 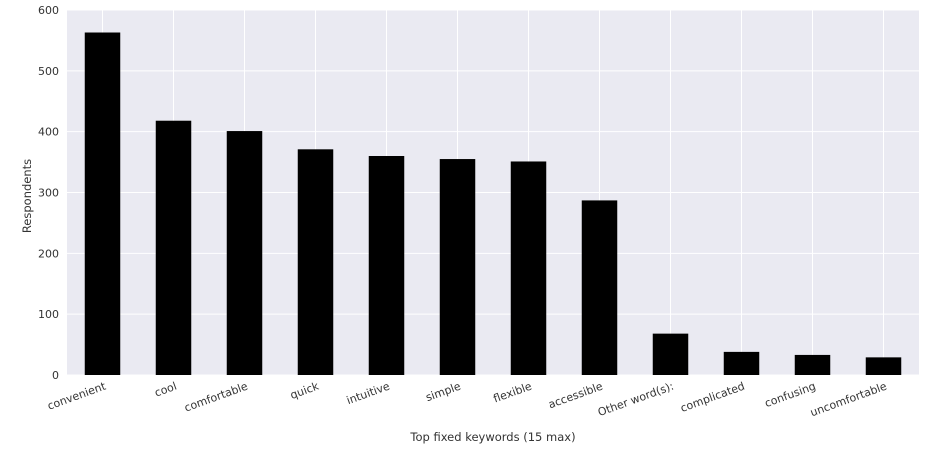 I want to click on y-tick-label: 500, so click(x=48, y=71).